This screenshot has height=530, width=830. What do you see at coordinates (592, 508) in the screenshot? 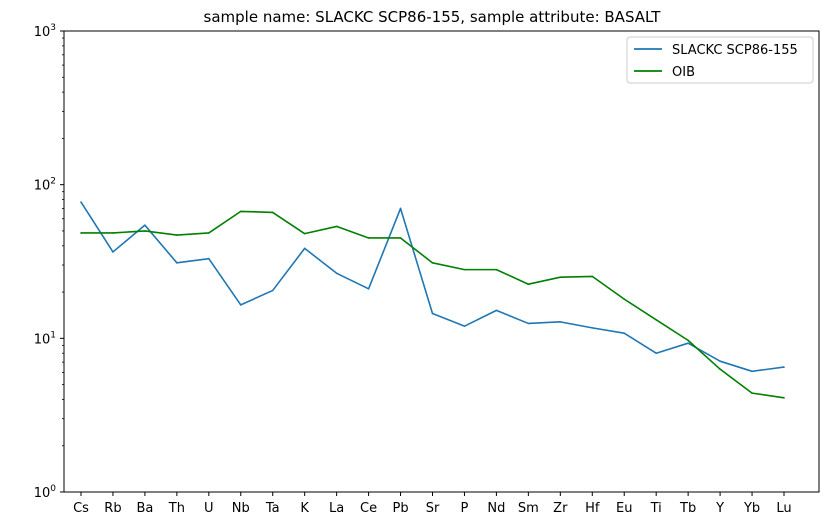
I see `x-tick-label: Hf` at bounding box center [592, 508].